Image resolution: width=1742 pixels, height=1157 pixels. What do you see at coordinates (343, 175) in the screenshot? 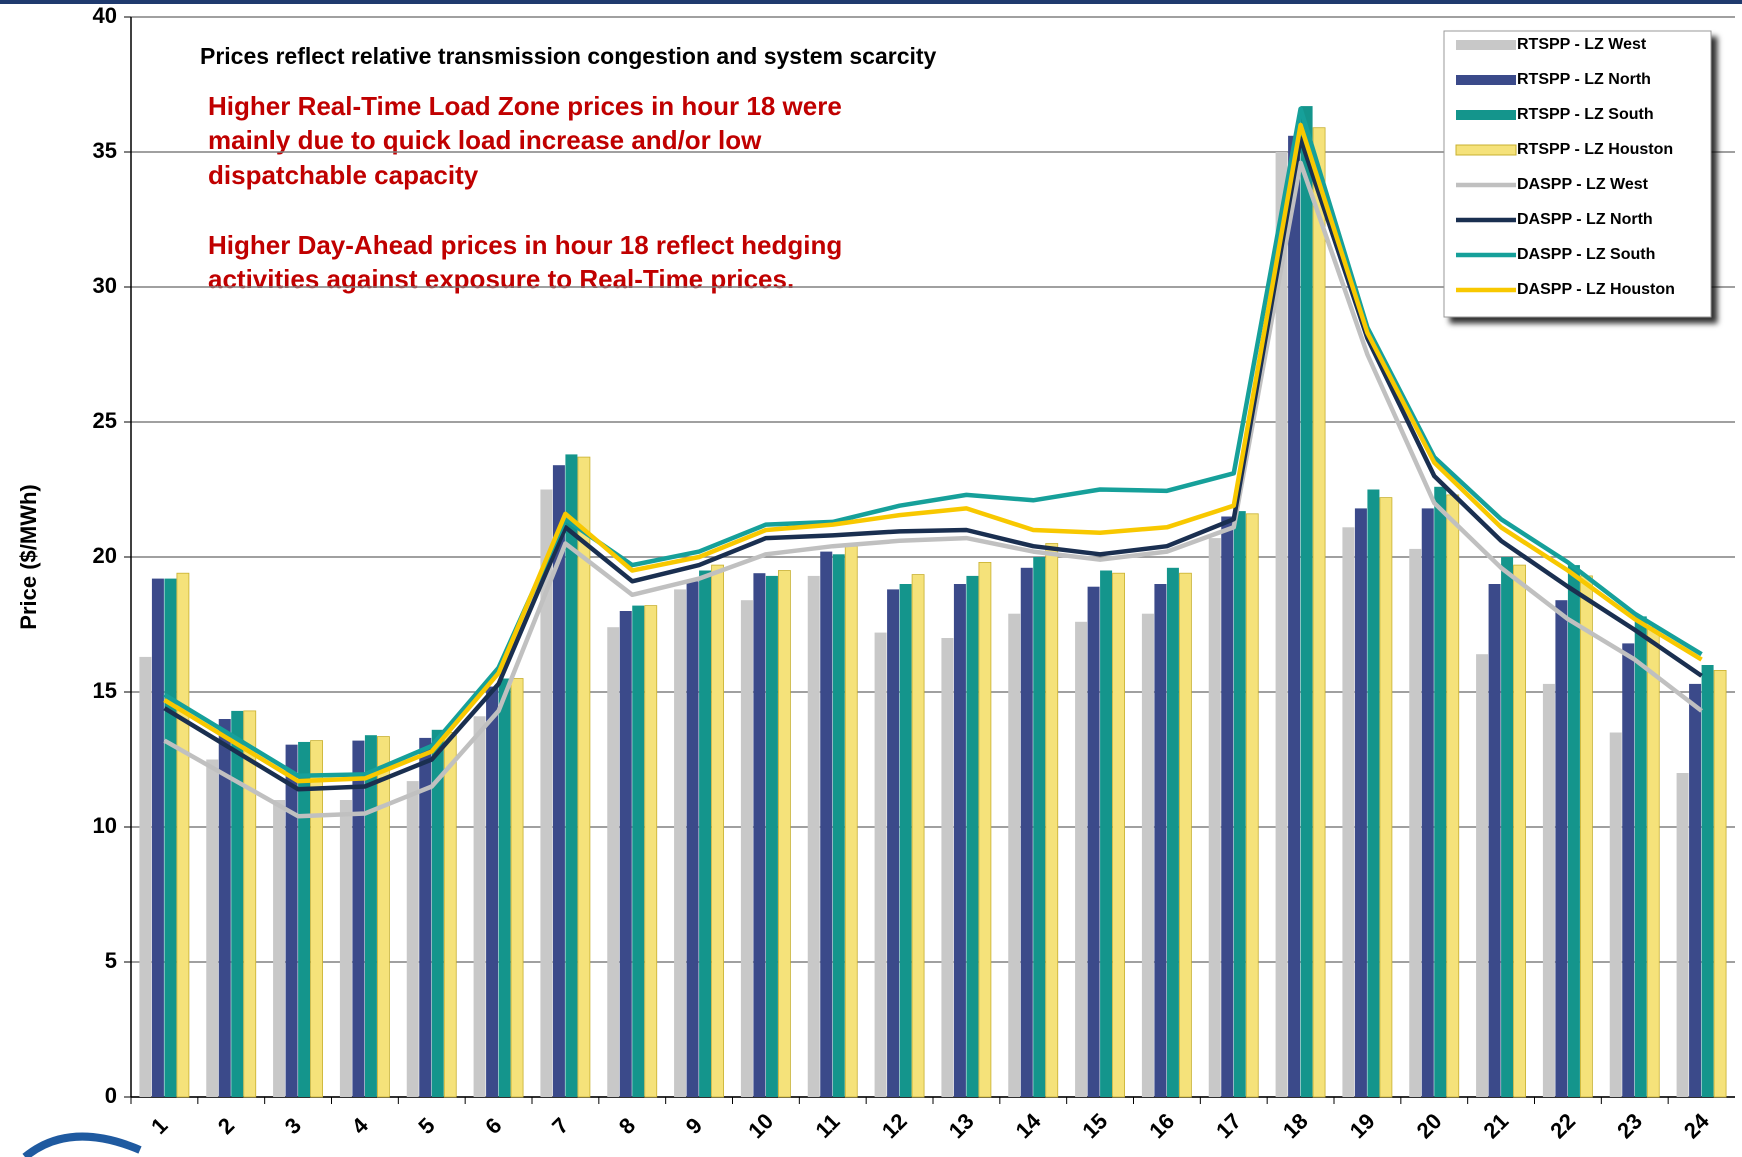
I see `annotation: dispatchable capacity` at bounding box center [343, 175].